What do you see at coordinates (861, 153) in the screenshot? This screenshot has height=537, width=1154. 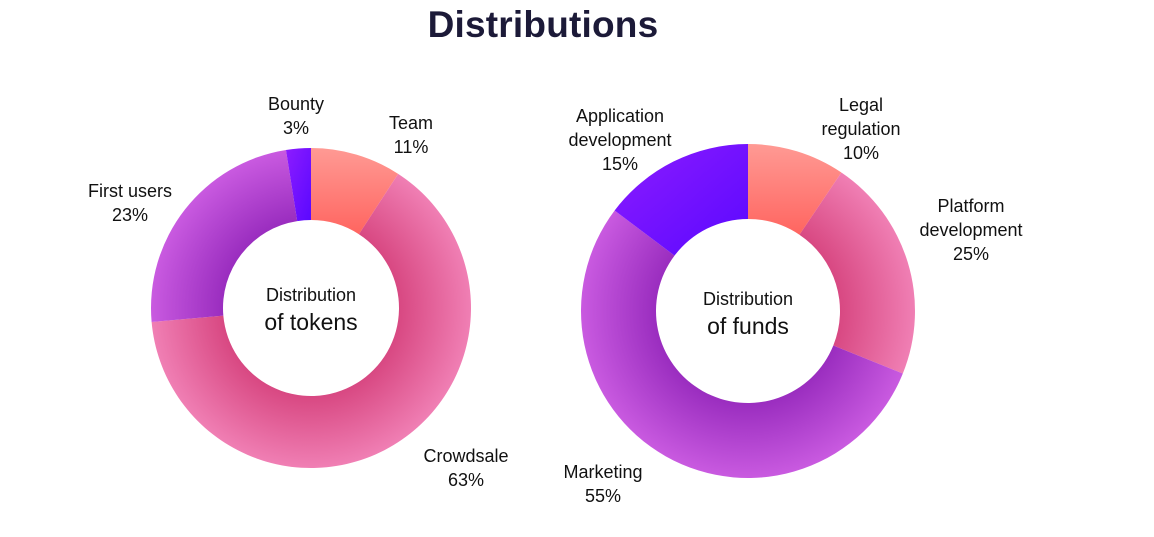 I see `label-value: 10%` at bounding box center [861, 153].